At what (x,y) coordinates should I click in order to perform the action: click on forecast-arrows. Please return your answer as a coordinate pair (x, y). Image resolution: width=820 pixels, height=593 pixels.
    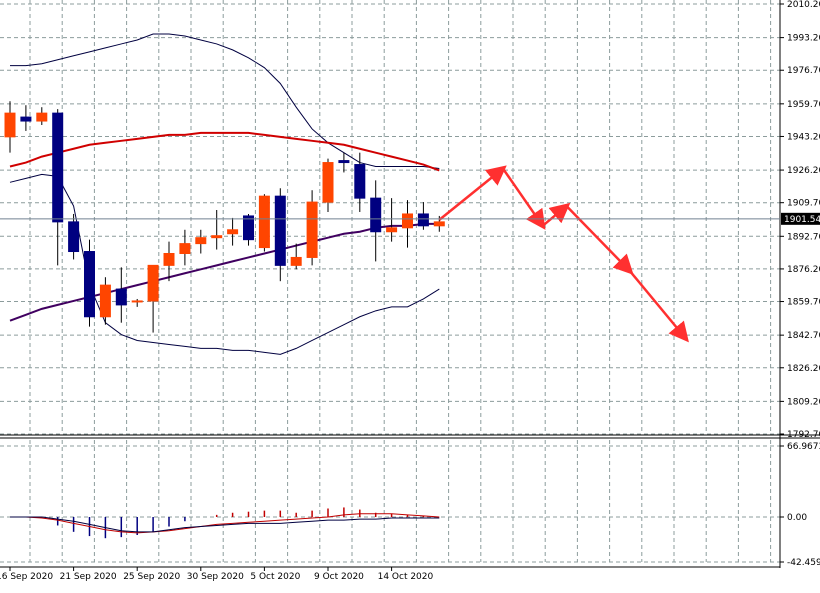
    Looking at the image, I should click on (563, 254).